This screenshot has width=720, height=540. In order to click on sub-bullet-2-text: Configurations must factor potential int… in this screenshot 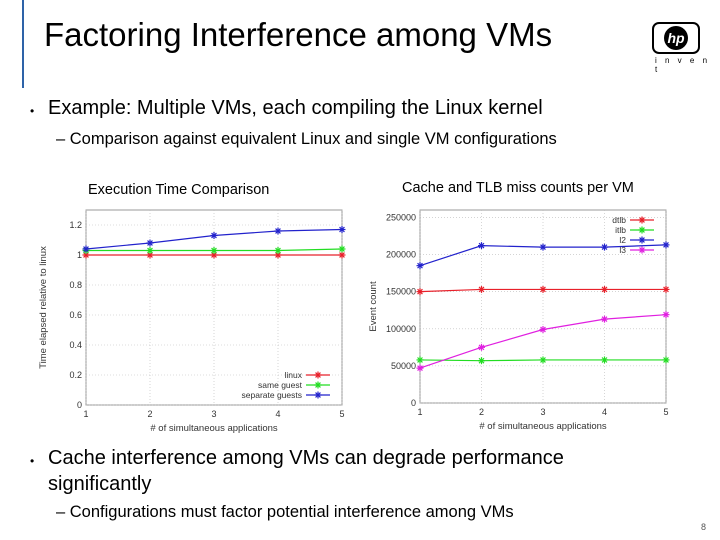, I will do `click(291, 512)`.